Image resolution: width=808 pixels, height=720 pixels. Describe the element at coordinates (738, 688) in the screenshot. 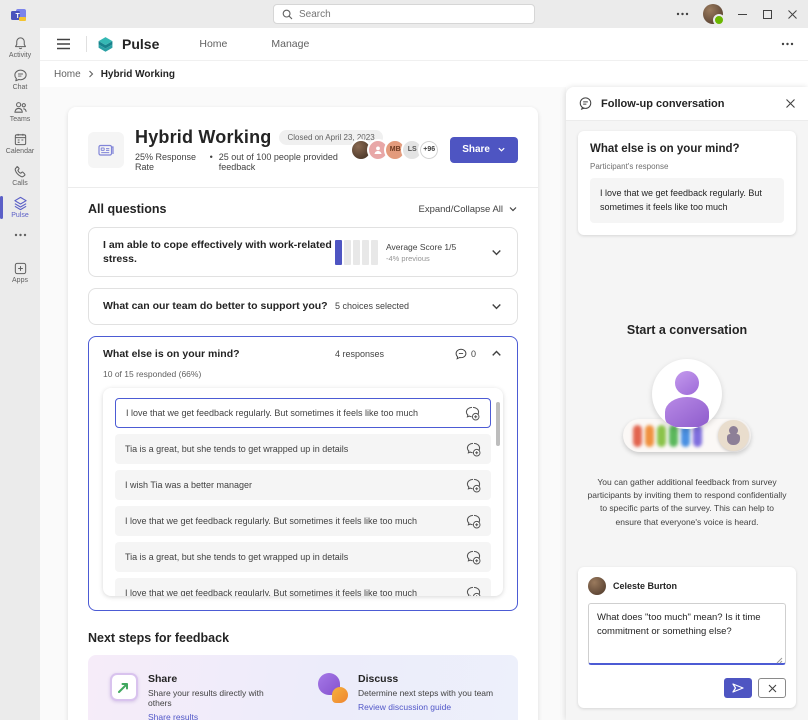

I see `send-message-button` at that location.